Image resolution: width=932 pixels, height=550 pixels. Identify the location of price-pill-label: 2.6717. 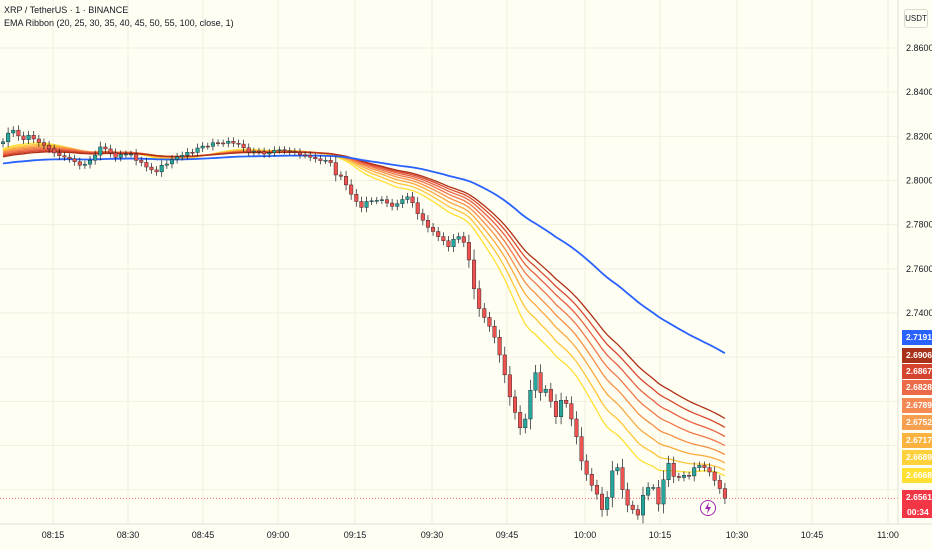
(919, 440).